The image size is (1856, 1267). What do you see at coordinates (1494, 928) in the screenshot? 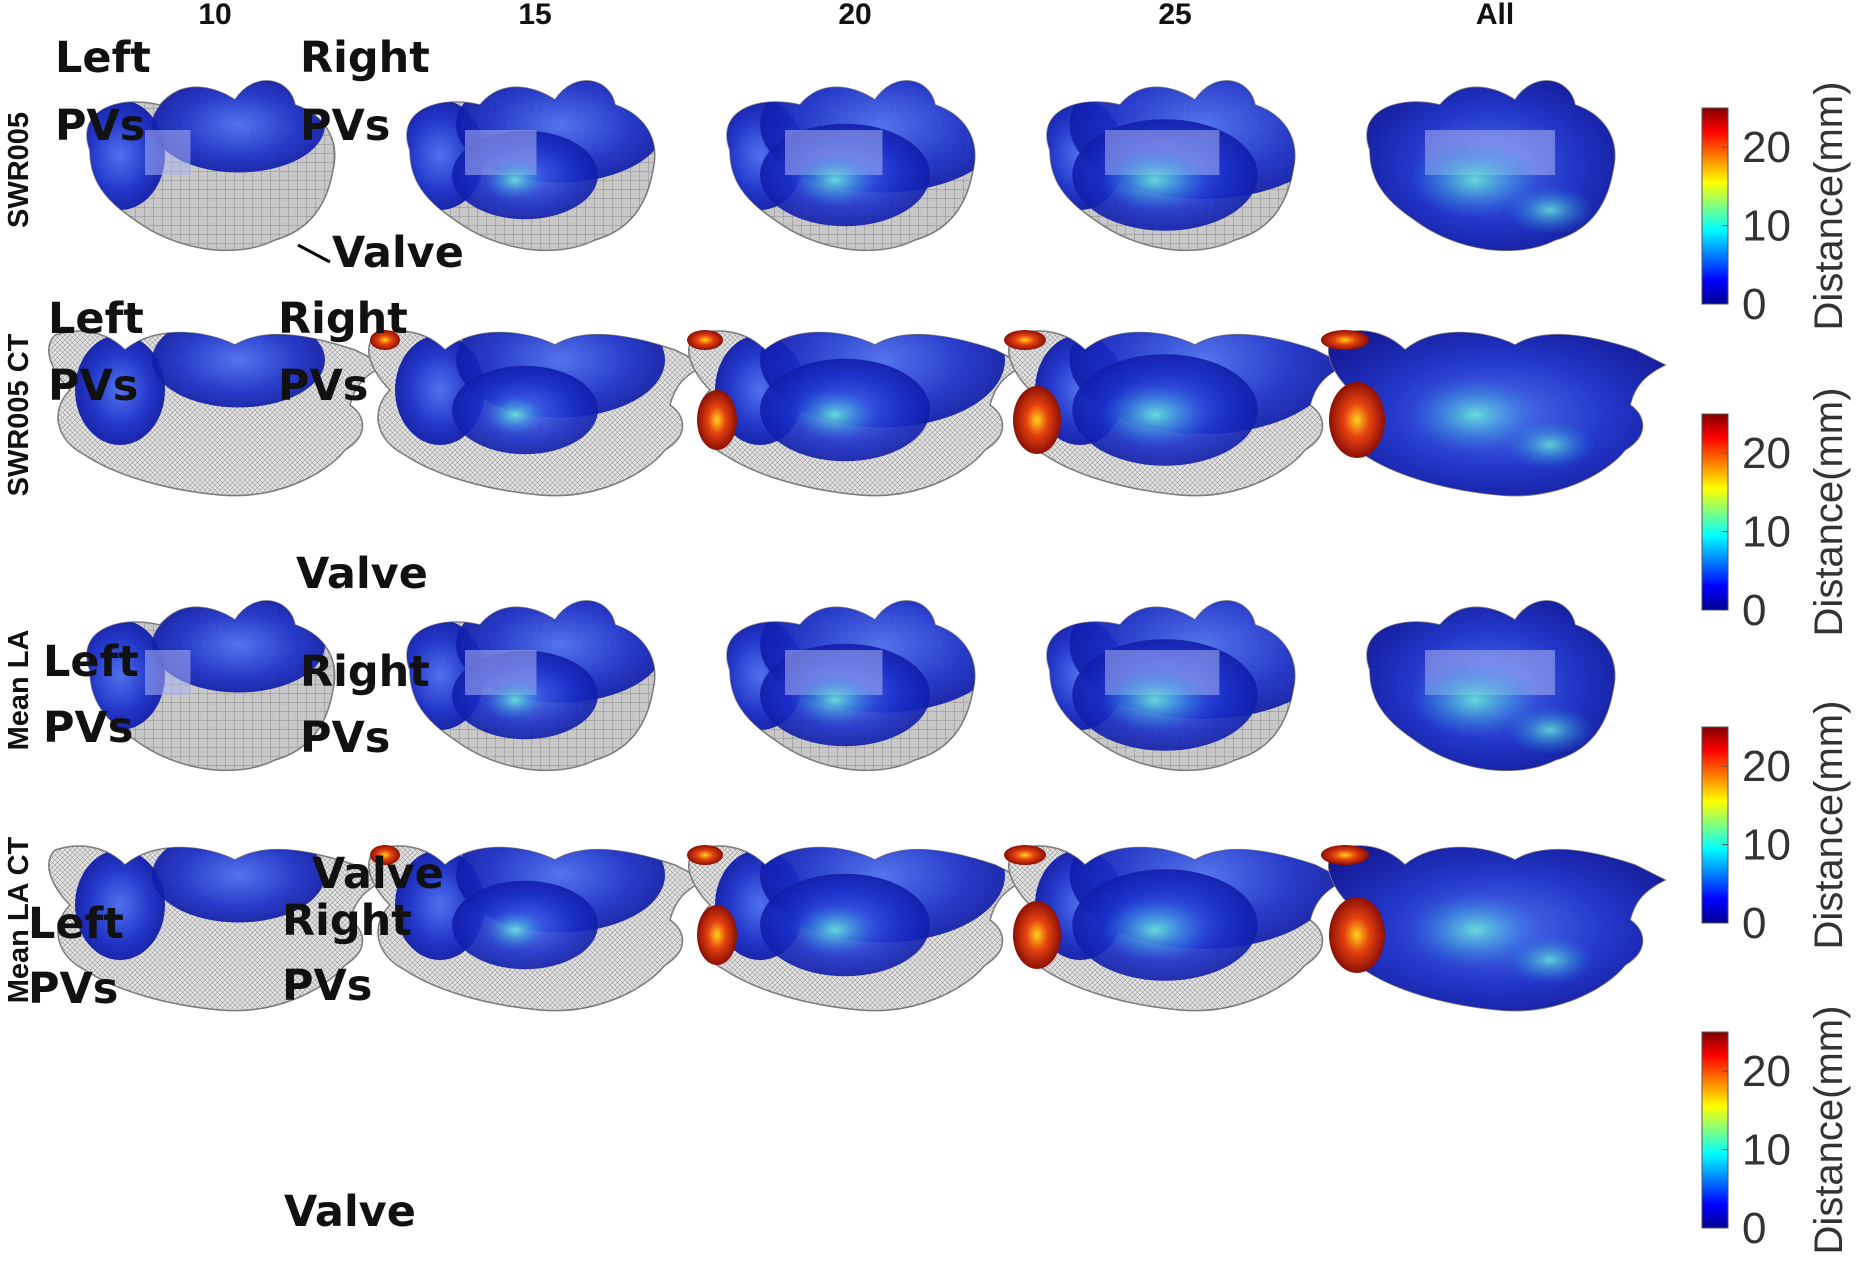
I see `panel-r4-c5` at bounding box center [1494, 928].